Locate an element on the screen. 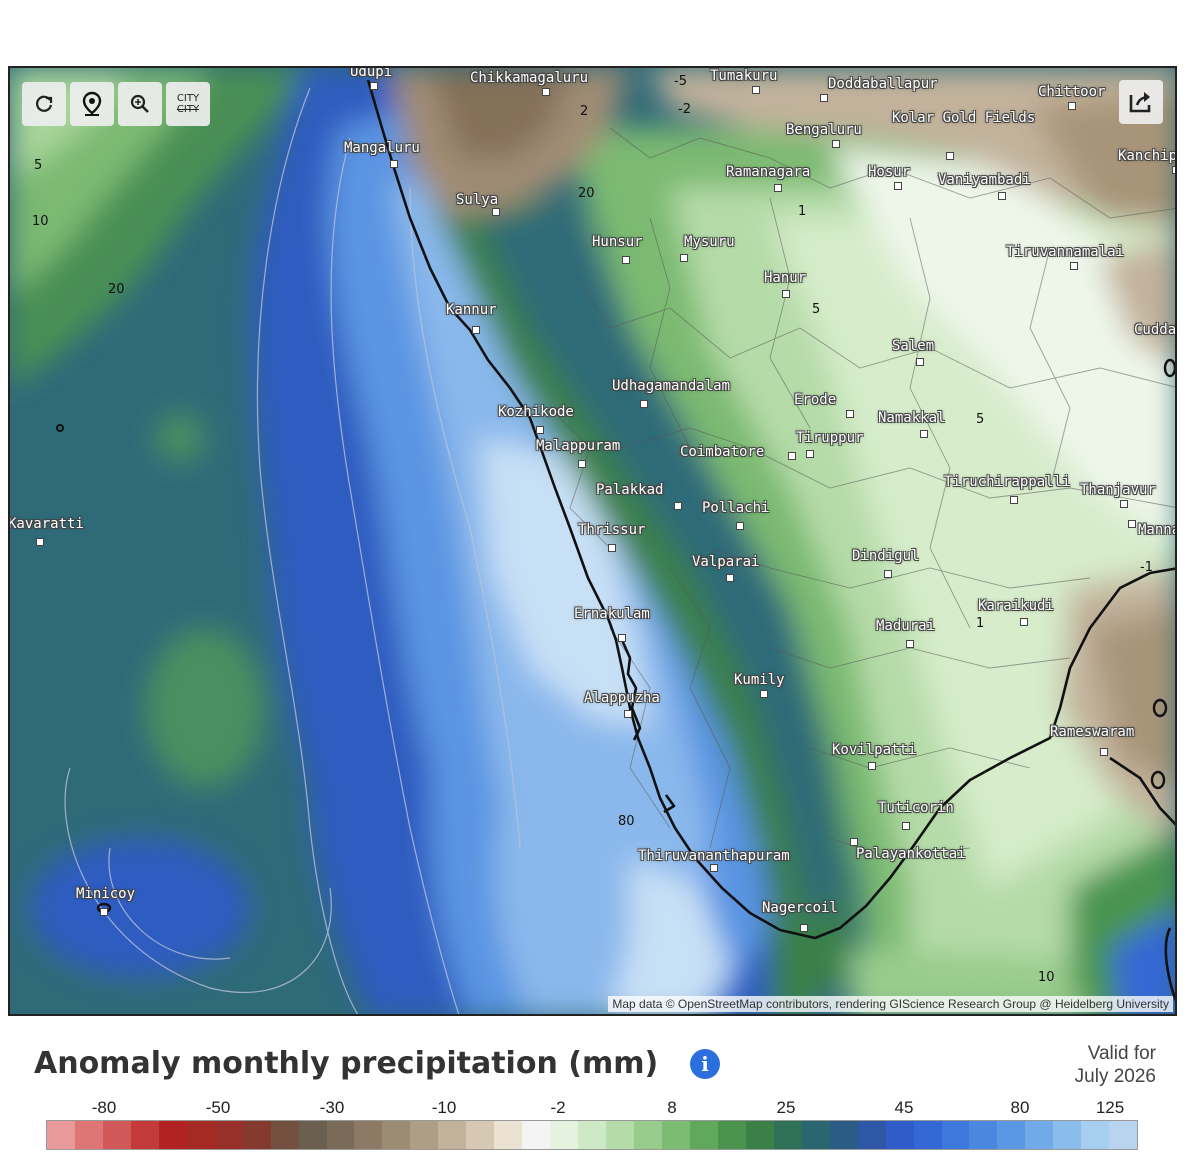  city-label: Kannur is located at coordinates (471, 310).